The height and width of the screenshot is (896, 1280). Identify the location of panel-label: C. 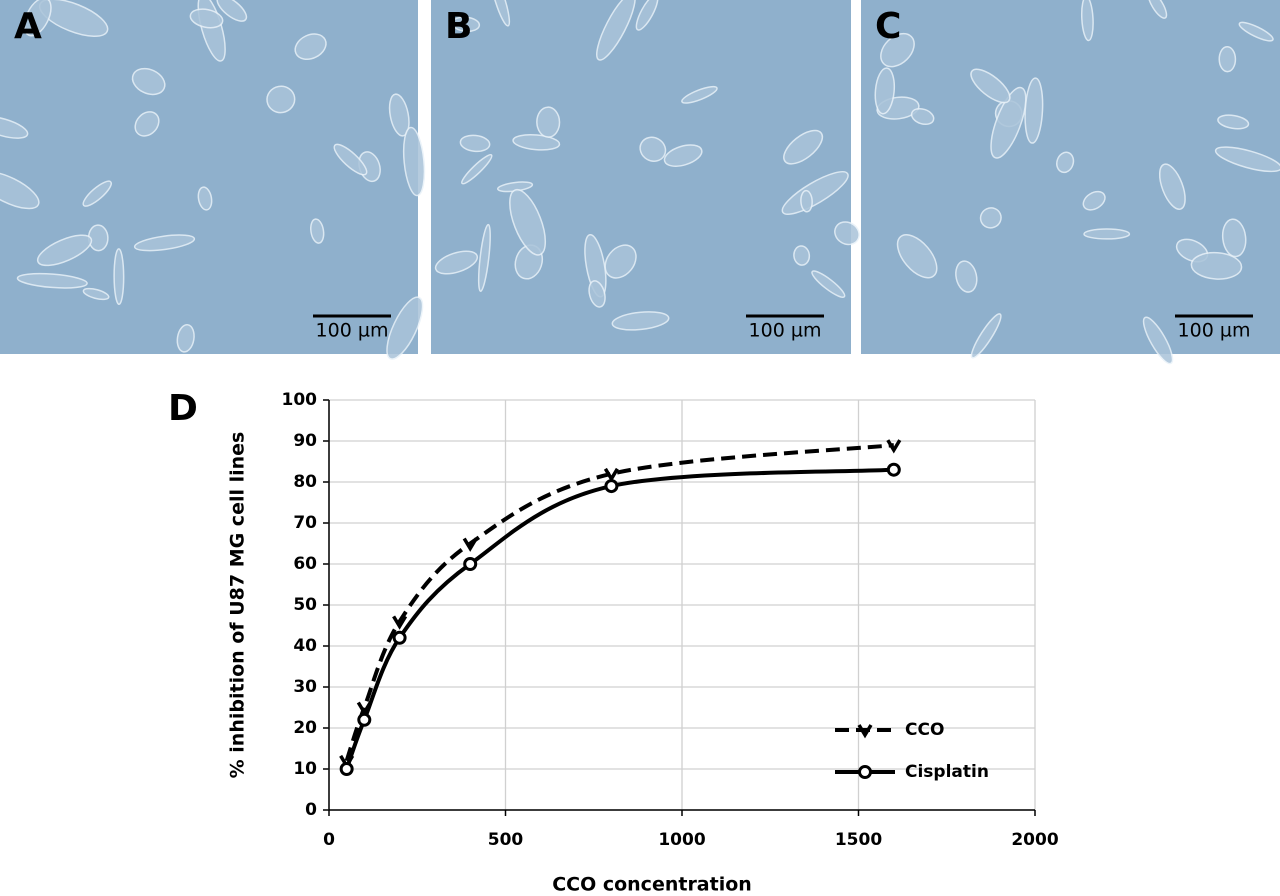
(888, 26).